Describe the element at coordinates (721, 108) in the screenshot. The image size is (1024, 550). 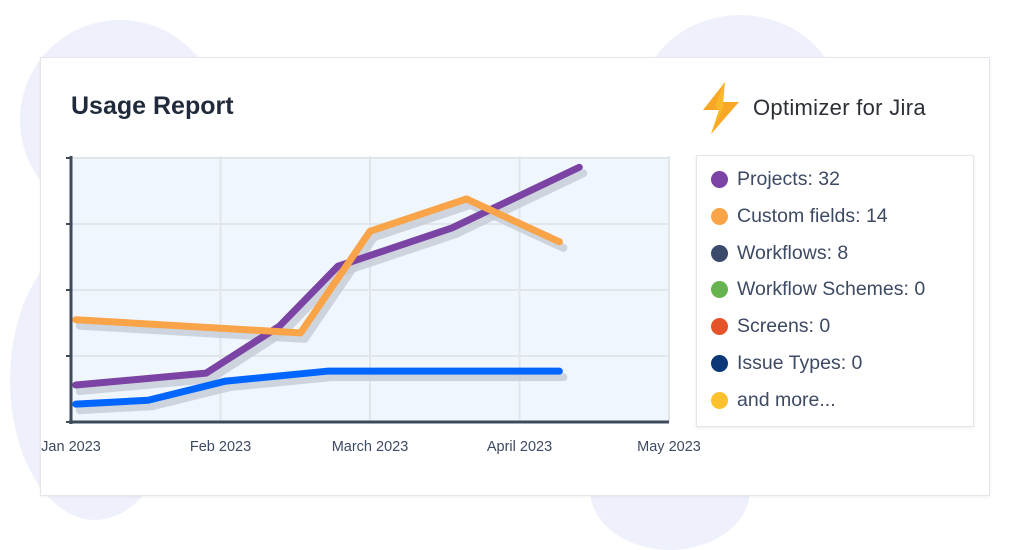
I see `lightning-bolt-icon` at that location.